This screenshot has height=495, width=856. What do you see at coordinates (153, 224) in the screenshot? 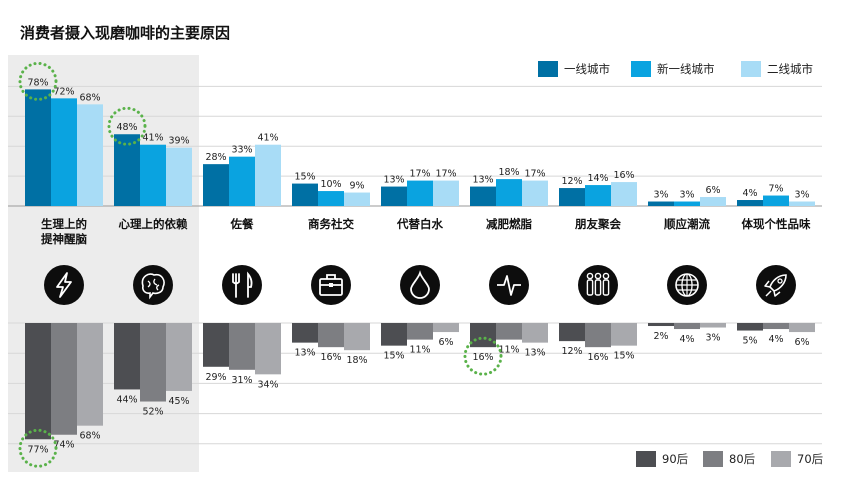
I see `category-label: 心理上的依赖` at bounding box center [153, 224].